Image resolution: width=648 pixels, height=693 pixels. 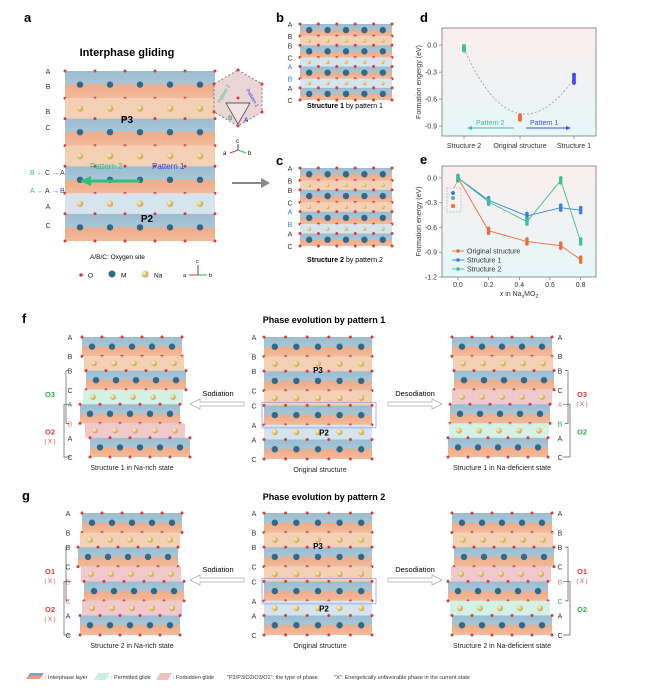 I want to click on glide-arrow, so click(x=110, y=181).